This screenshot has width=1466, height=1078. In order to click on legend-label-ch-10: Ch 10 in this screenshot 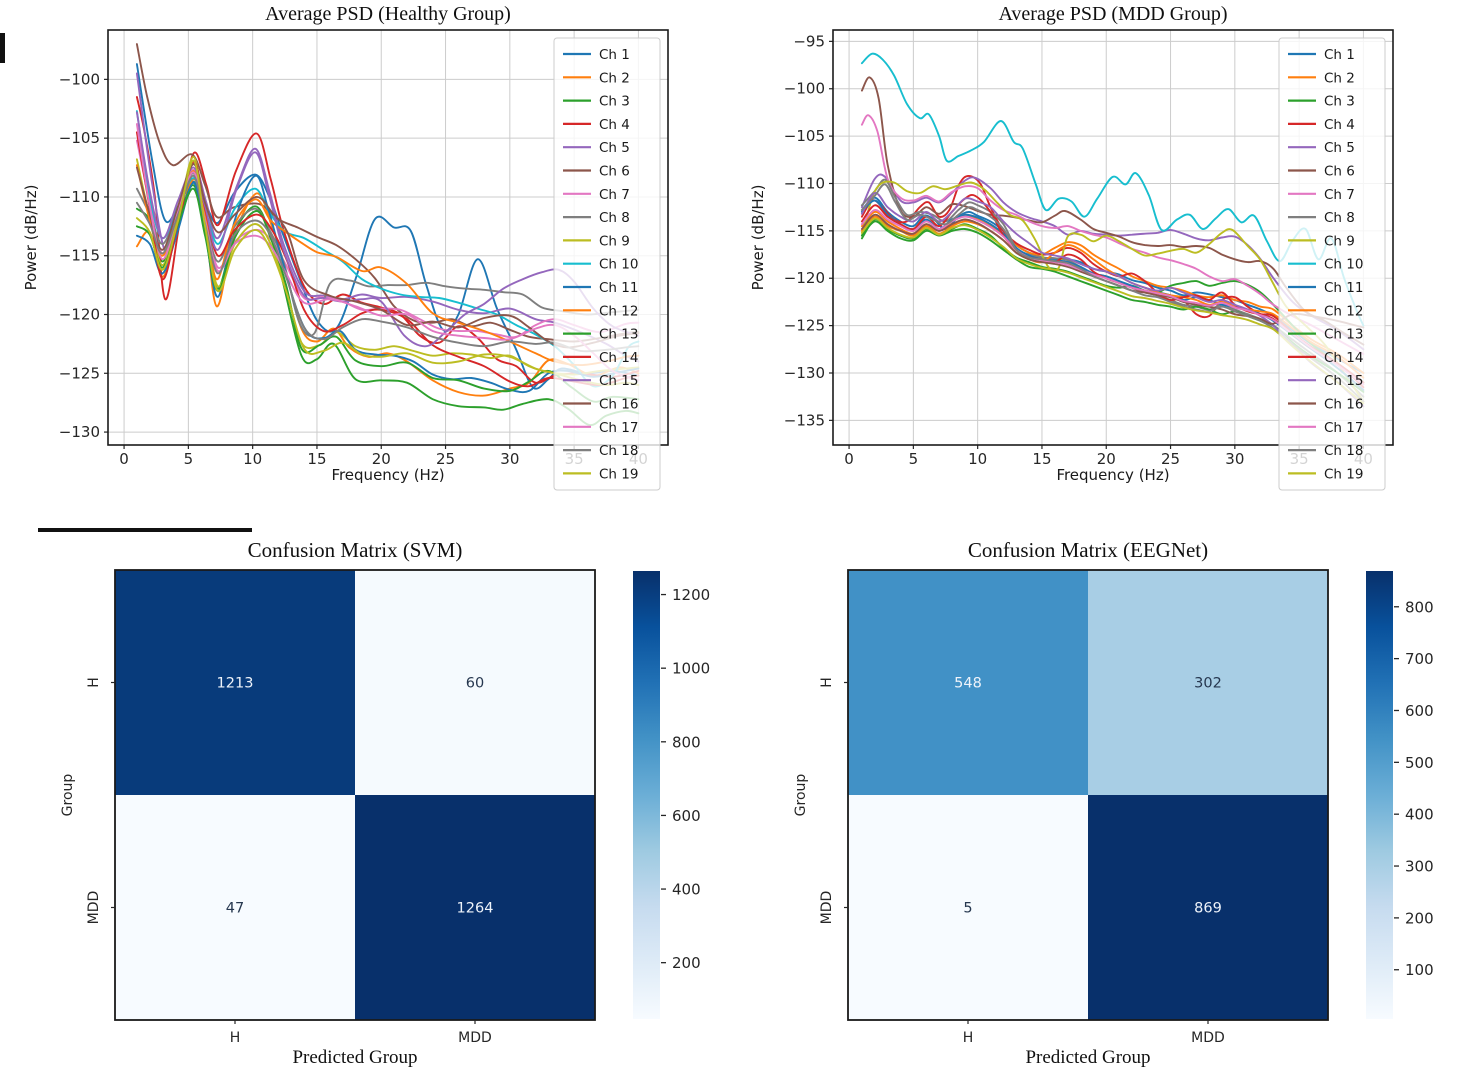, I will do `click(1343, 265)`.